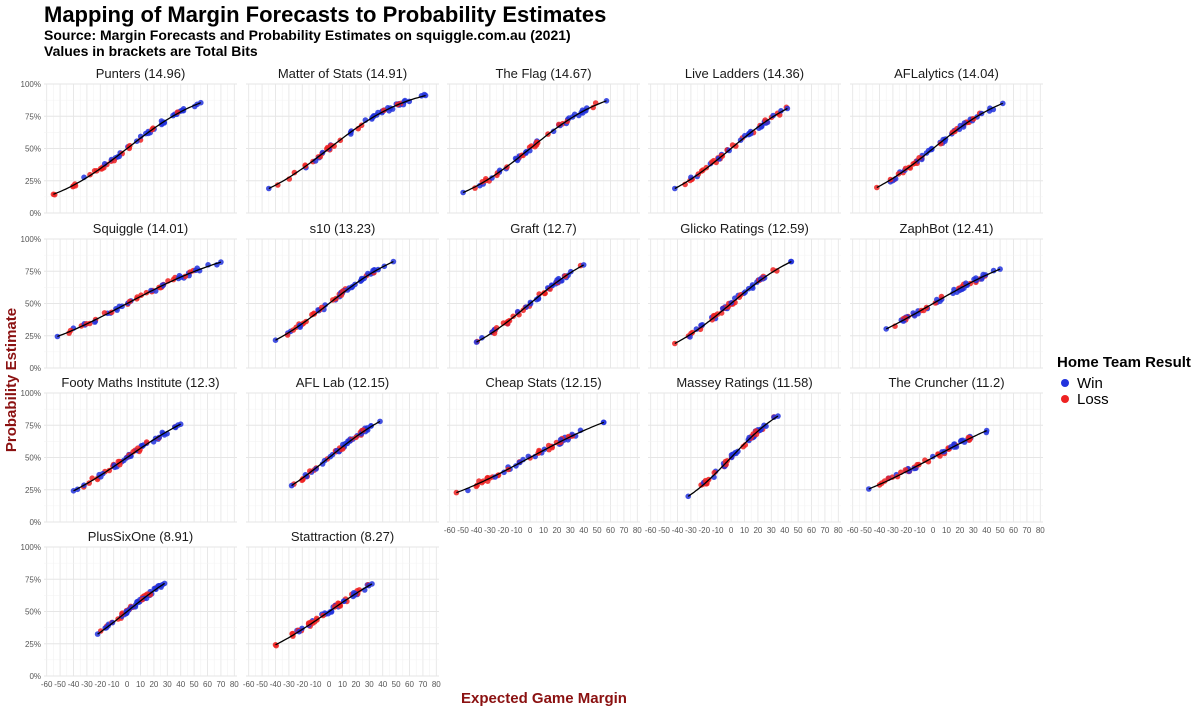 This screenshot has height=711, width=1200. What do you see at coordinates (329, 684) in the screenshot?
I see `x-tick-label: 0` at bounding box center [329, 684].